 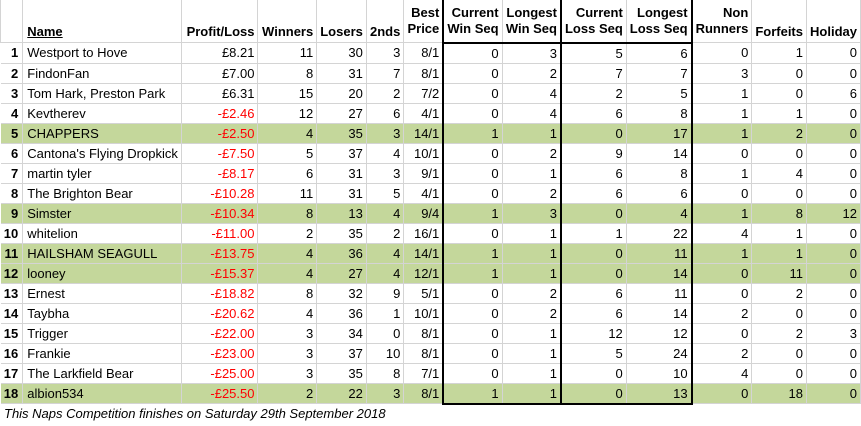 I want to click on best-price-cell: 5/1, so click(x=423, y=293).